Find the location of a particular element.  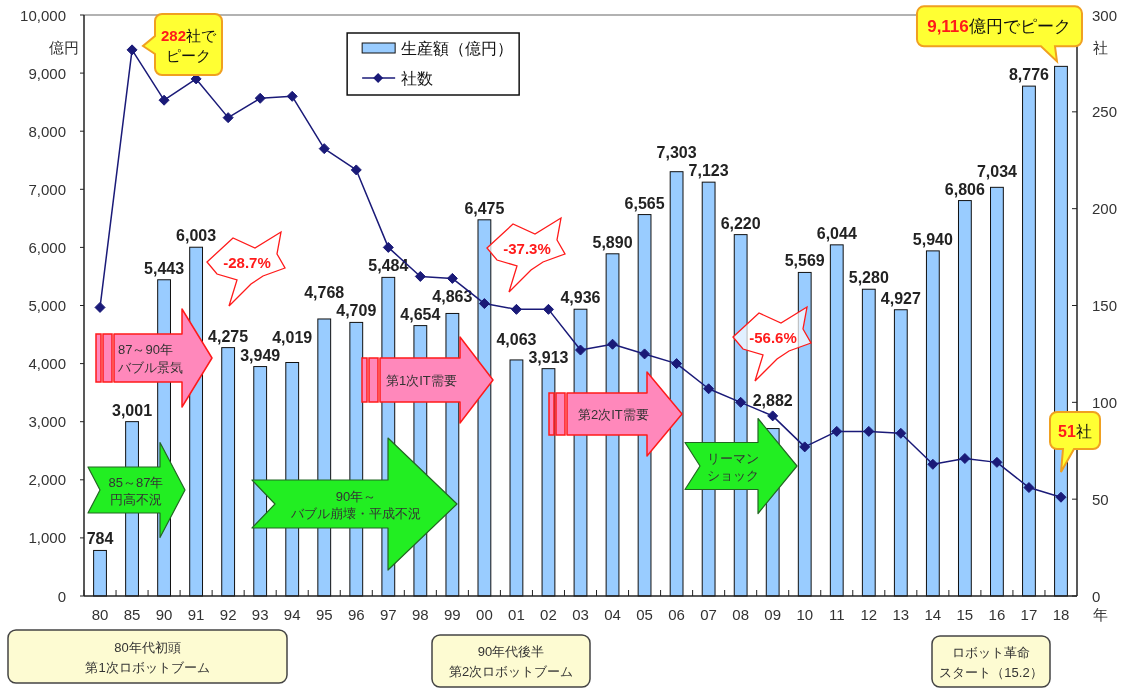

y-tick-label: 6,000 is located at coordinates (47, 247).